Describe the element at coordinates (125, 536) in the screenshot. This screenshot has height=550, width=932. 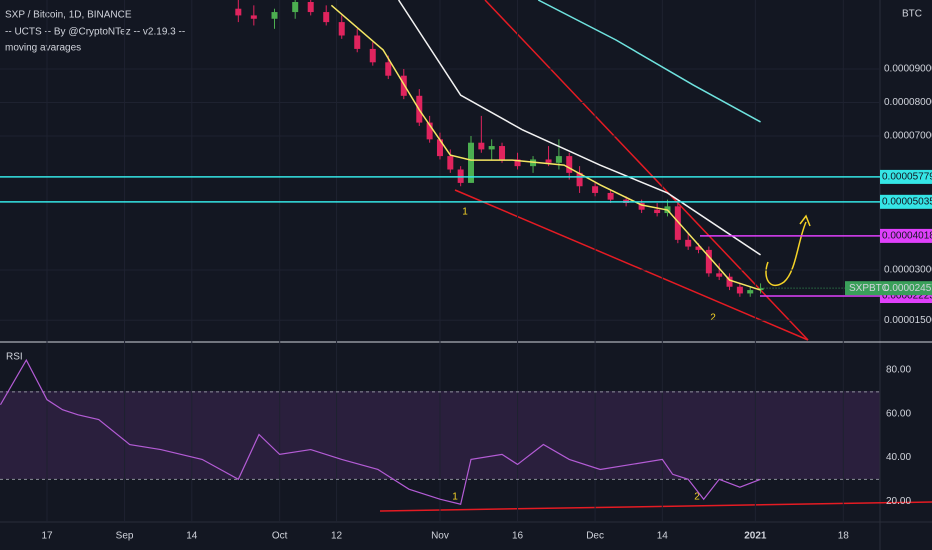
I see `x-tick-label: Sep` at that location.